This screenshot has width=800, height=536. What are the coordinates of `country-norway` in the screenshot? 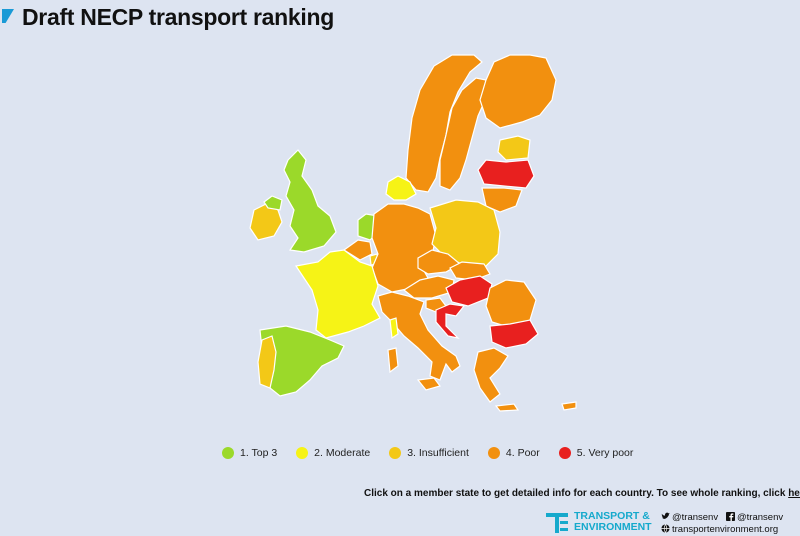 It's located at (444, 123).